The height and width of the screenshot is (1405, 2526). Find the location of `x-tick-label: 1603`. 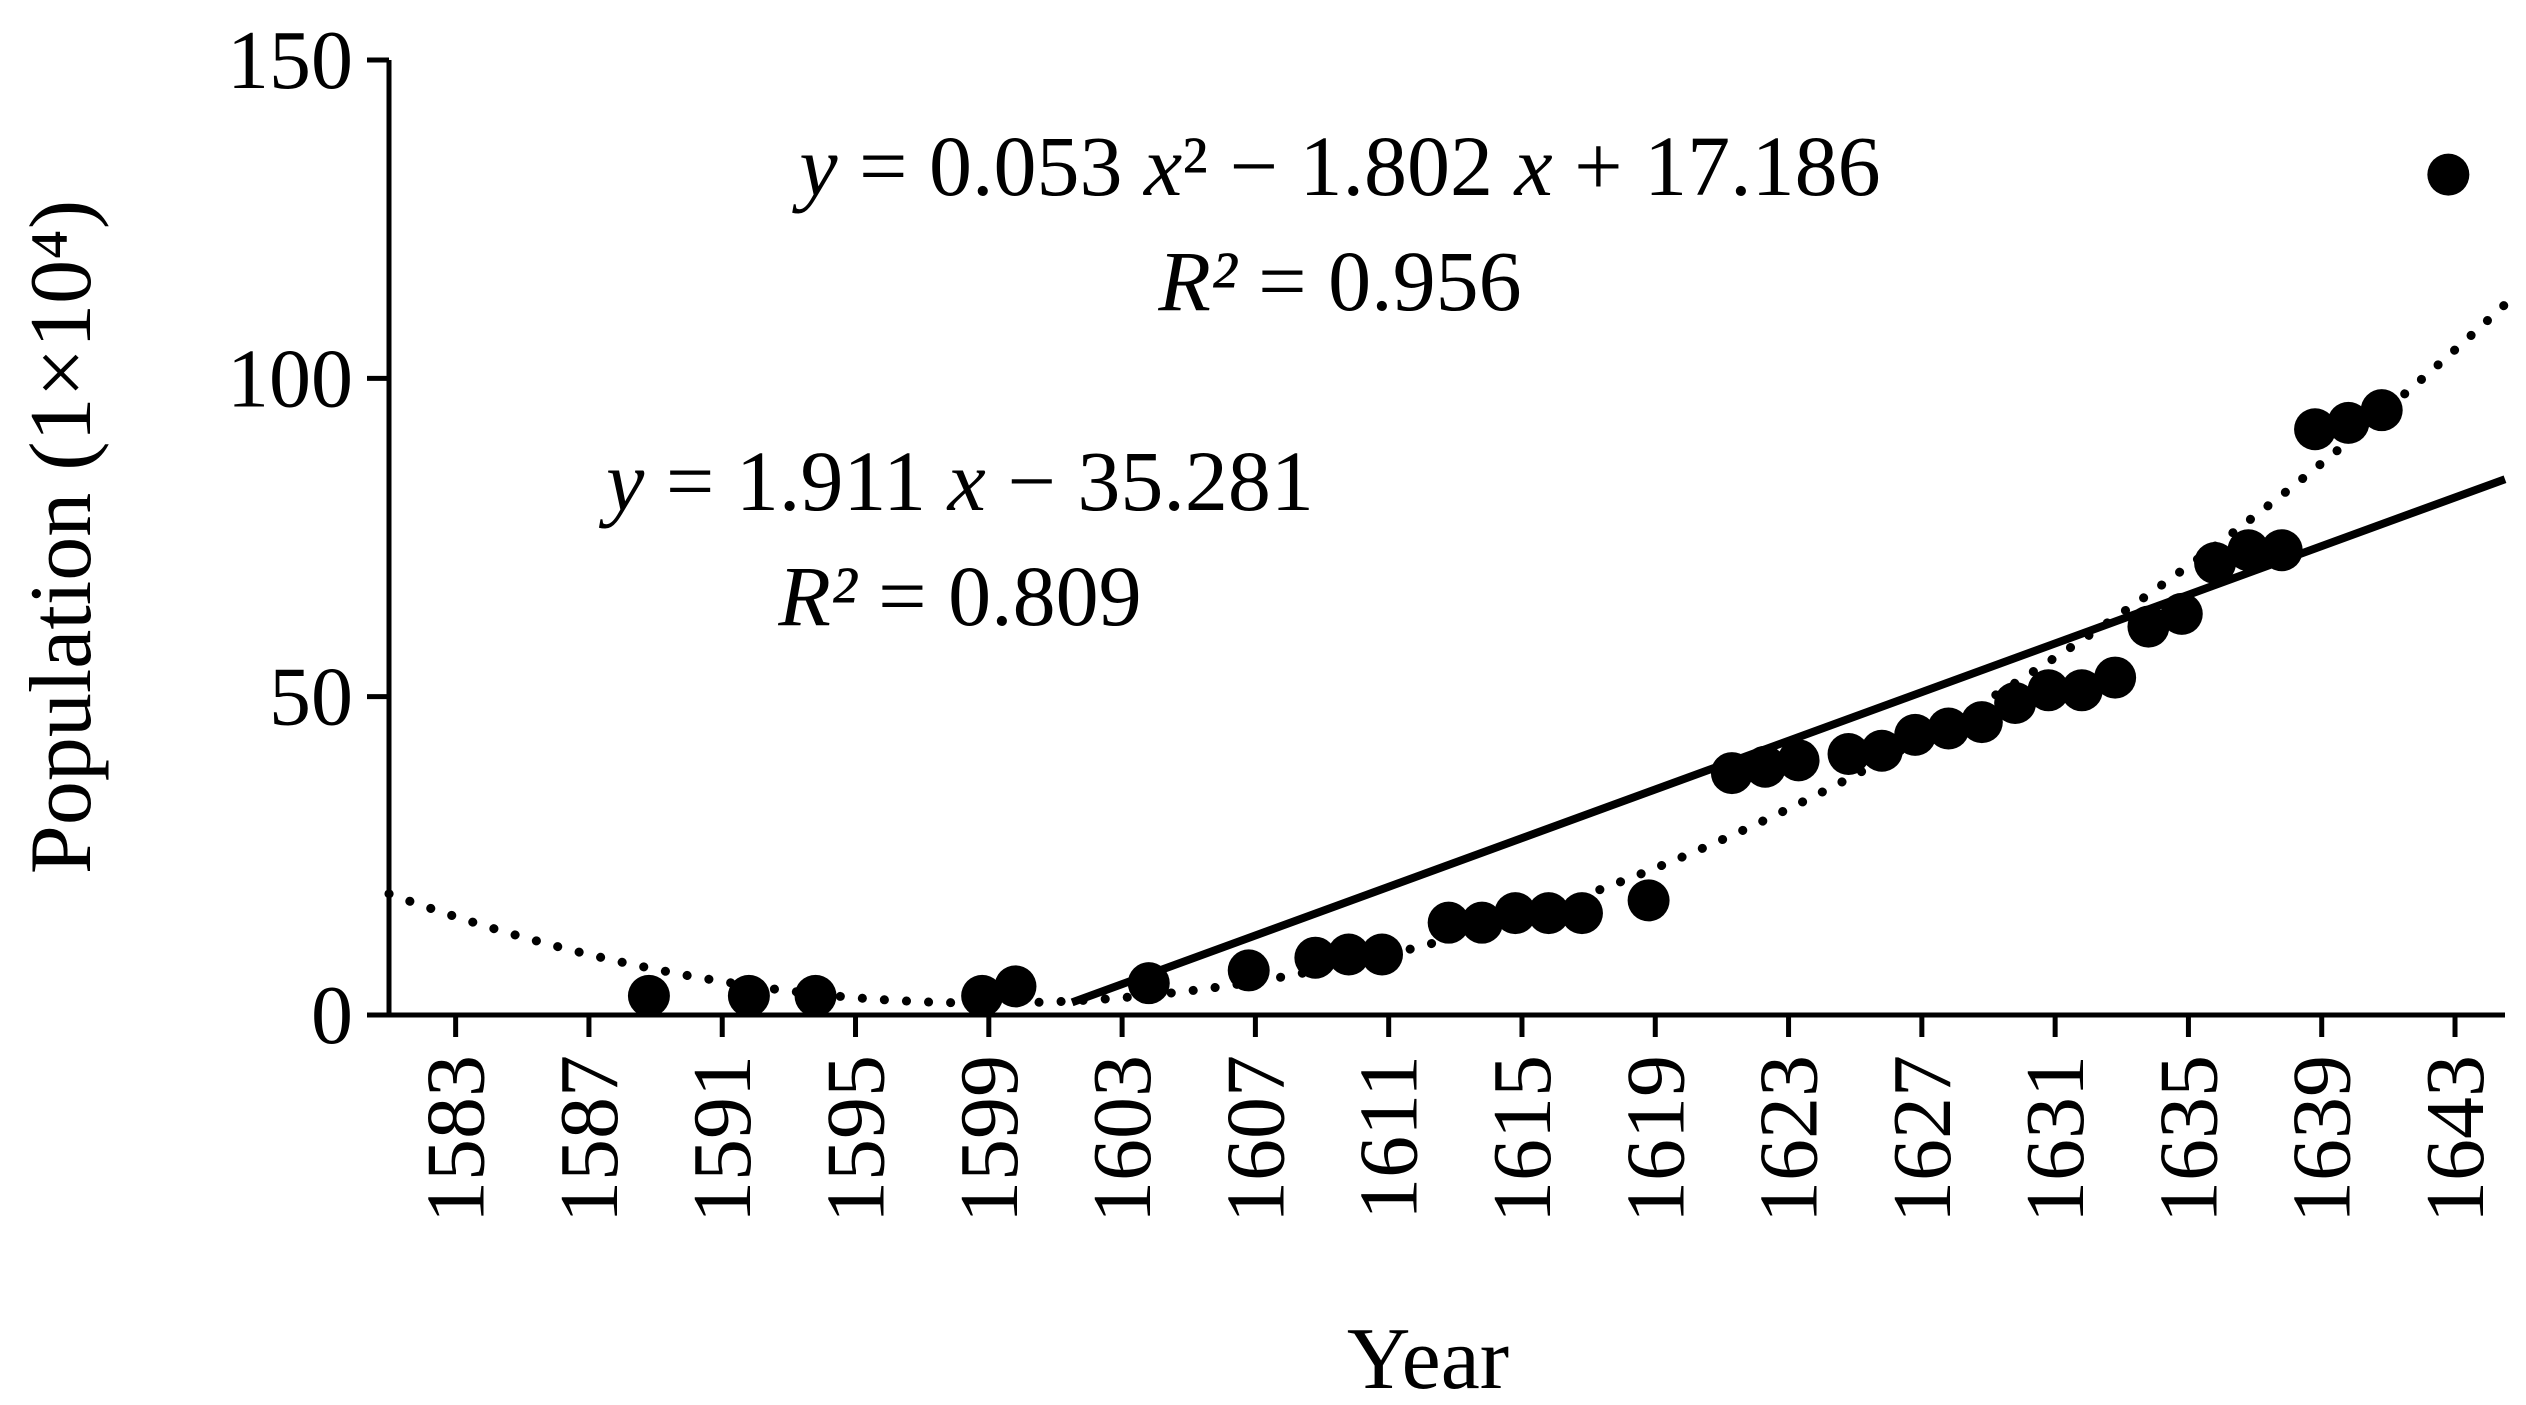

x-tick-label: 1603 is located at coordinates (1122, 1139).